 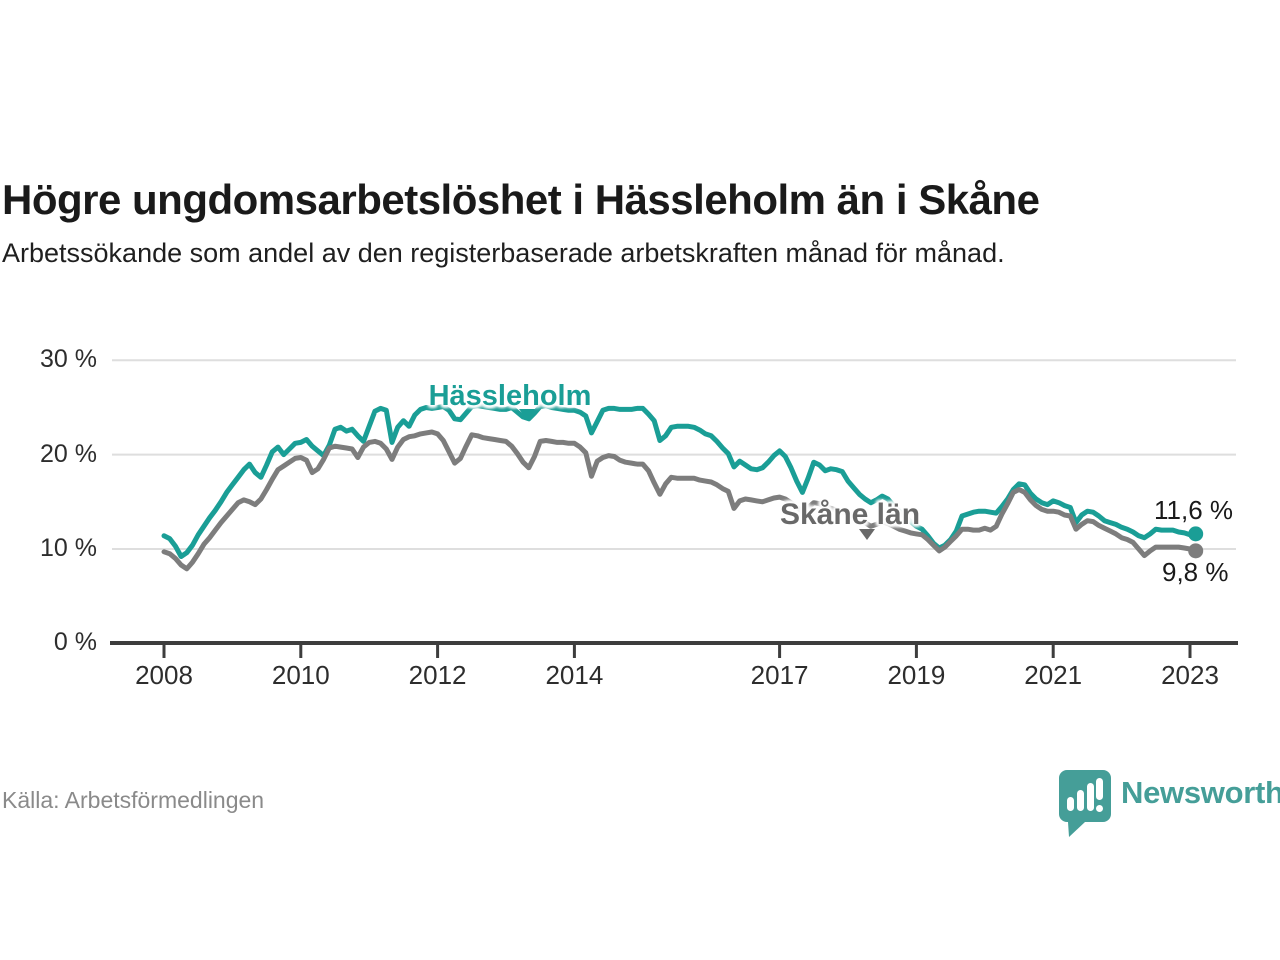 What do you see at coordinates (300, 675) in the screenshot?
I see `x-axis-label: 2010` at bounding box center [300, 675].